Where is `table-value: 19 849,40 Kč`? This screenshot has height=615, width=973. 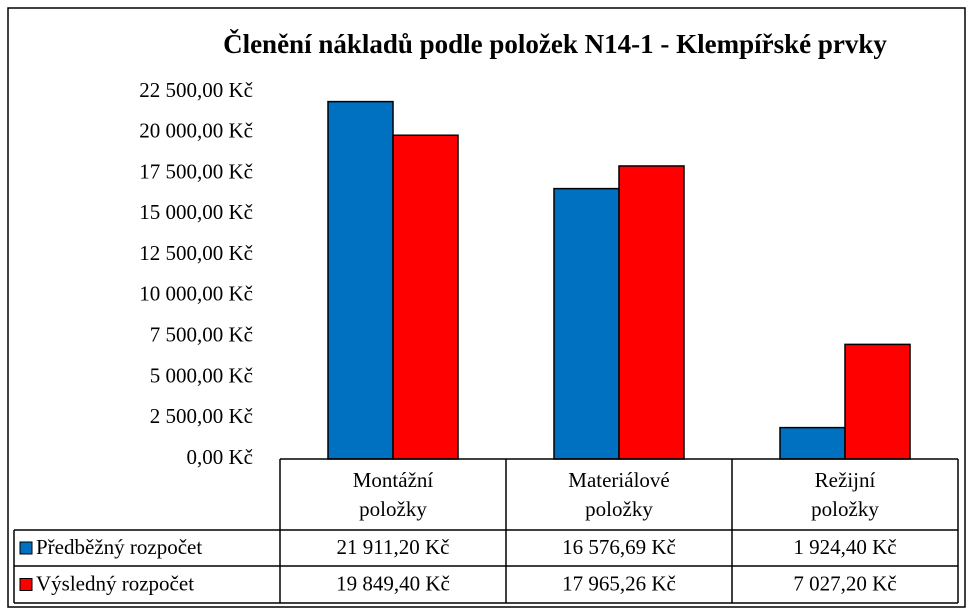
table-value: 19 849,40 Kč is located at coordinates (393, 583).